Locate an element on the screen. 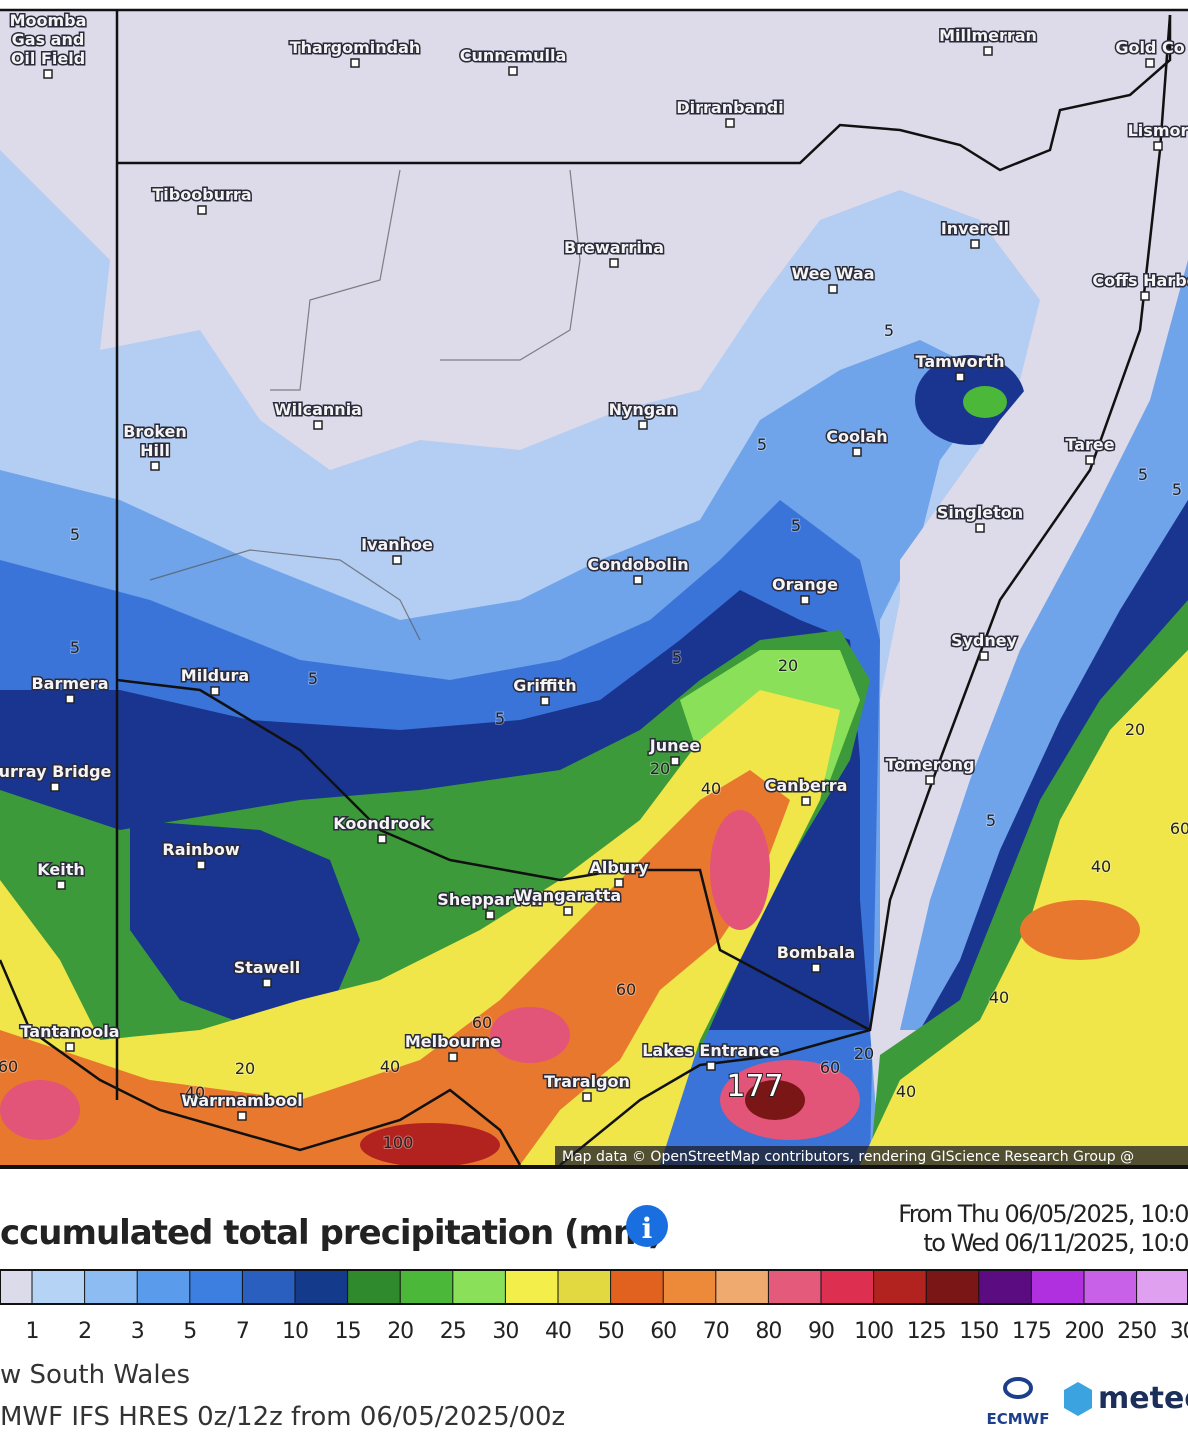 Image resolution: width=1188 pixels, height=1440 pixels. colorbar-tick-label: 10 is located at coordinates (295, 1331).